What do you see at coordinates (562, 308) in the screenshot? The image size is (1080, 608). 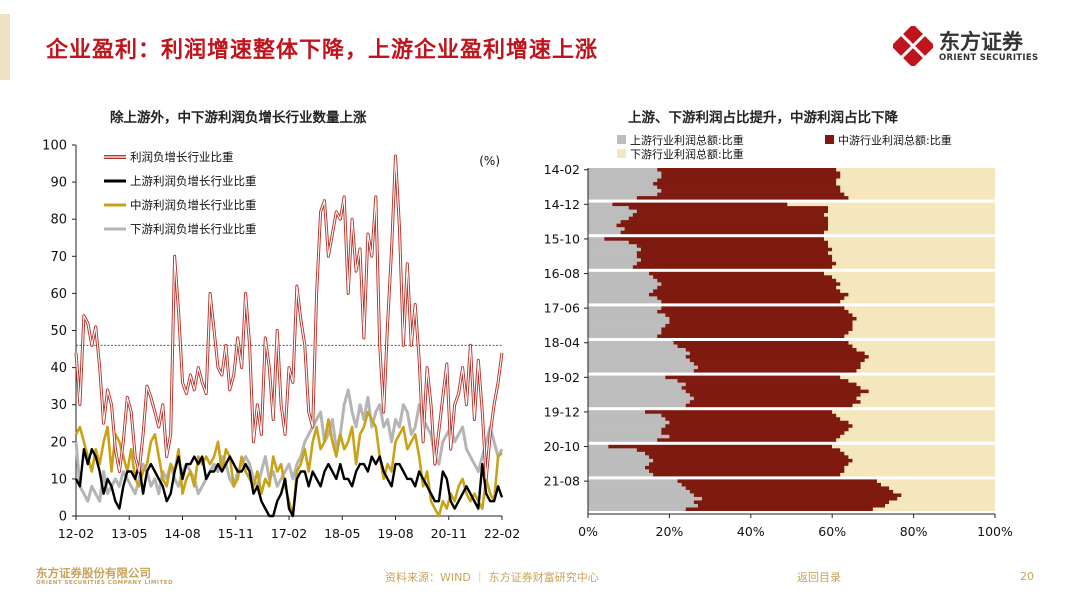 I see `y-tick-label: 17-06` at bounding box center [562, 308].